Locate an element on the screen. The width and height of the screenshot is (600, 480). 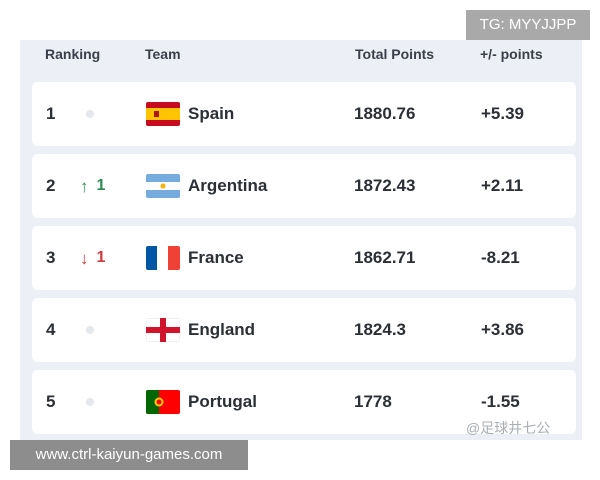
points-change-value: +2.11 is located at coordinates (502, 185).